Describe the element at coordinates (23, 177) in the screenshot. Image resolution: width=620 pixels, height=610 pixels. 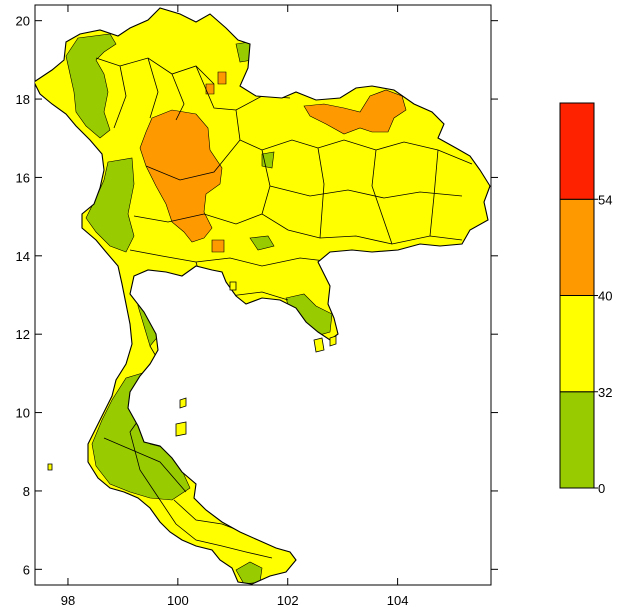
I see `y-tick-label-5: 16` at that location.